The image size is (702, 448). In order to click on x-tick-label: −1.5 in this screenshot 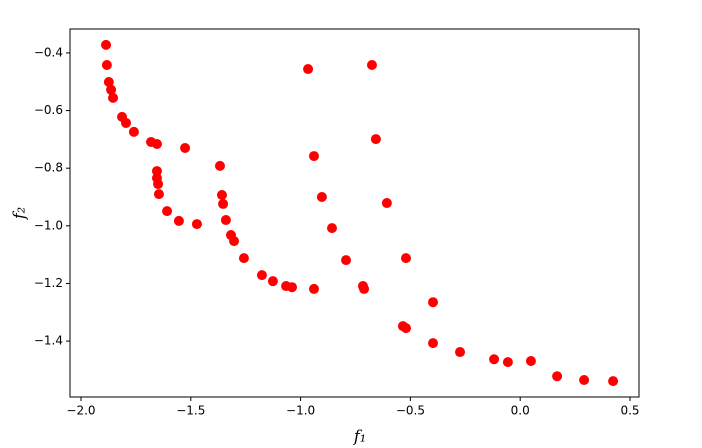, I will do `click(190, 411)`.